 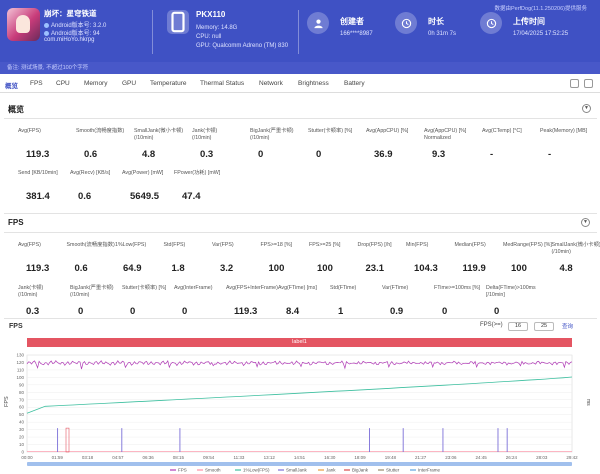 What do you see at coordinates (564, 131) in the screenshot?
I see `metric-label: Peak(Memory) [MB]` at bounding box center [564, 131].